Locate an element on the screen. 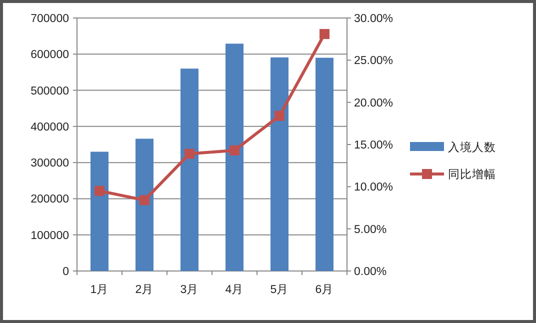 Image resolution: width=536 pixels, height=323 pixels. y-tick-label: 500000 is located at coordinates (49, 91).